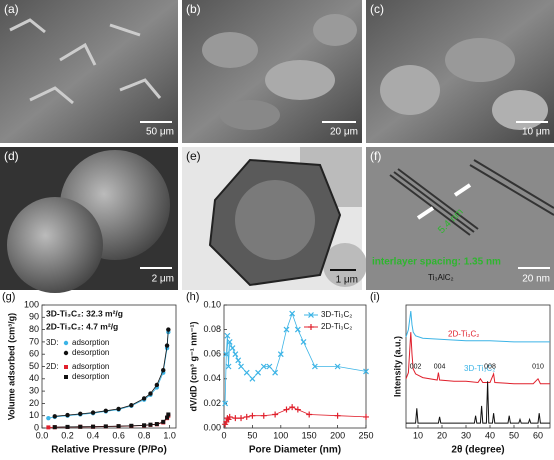 This screenshot has height=460, width=554. What do you see at coordinates (212, 304) in the screenshot?
I see `y-tick-label: 0.10` at bounding box center [212, 304].